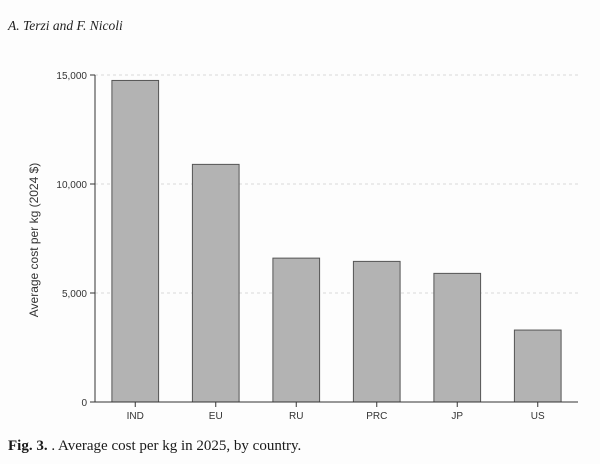 The height and width of the screenshot is (464, 600). Describe the element at coordinates (71, 185) in the screenshot. I see `y-tick-label: 10,000` at that location.